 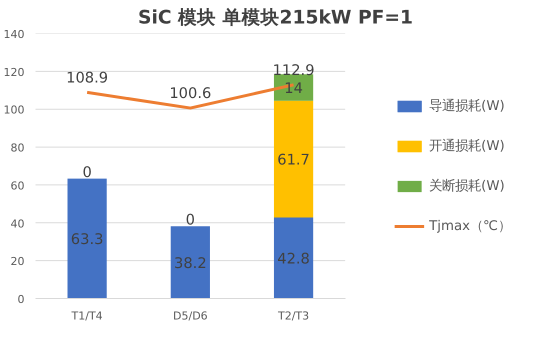 What do you see at coordinates (17, 185) in the screenshot?
I see `y-tick-label: 60` at bounding box center [17, 185].